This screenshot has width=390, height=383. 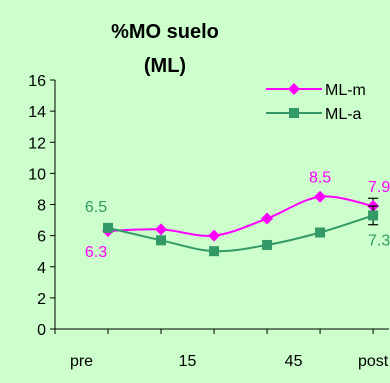 What do you see at coordinates (165, 49) in the screenshot?
I see `chart-title: %MO suelo (ML)` at bounding box center [165, 49].